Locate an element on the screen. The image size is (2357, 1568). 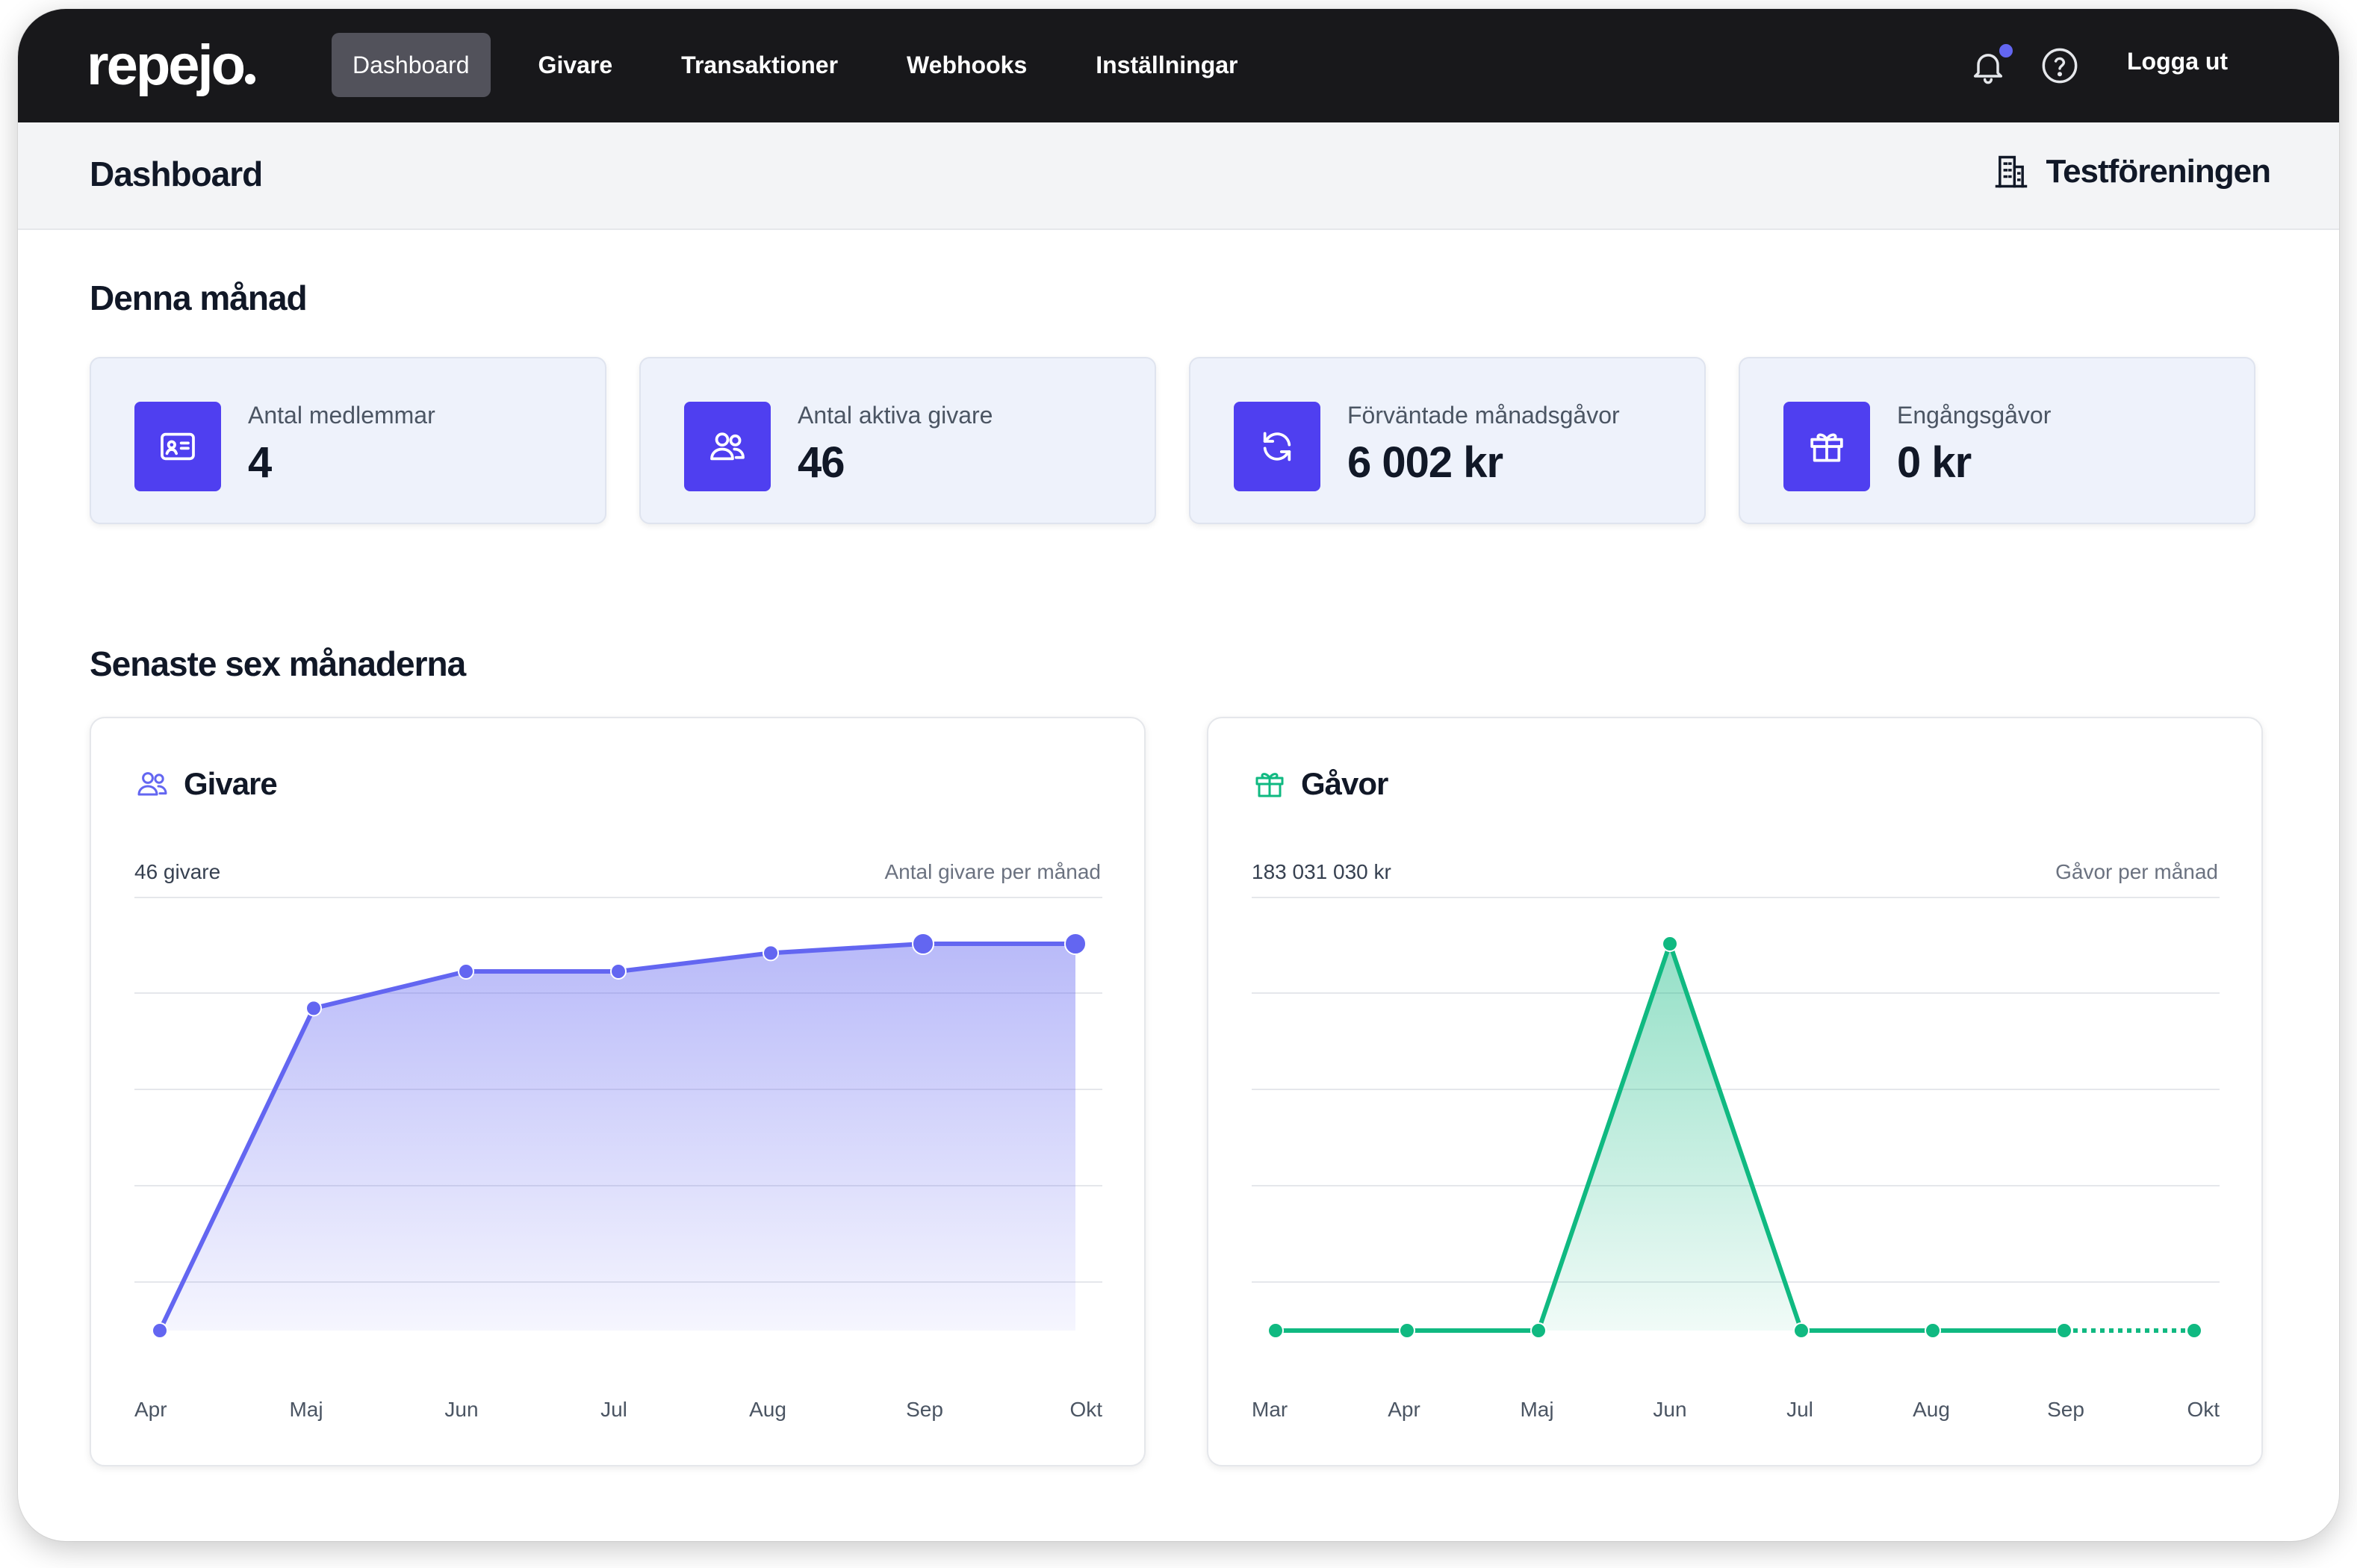
stat-card-active-donors: Antal aktiva givare 46 is located at coordinates (897, 440).